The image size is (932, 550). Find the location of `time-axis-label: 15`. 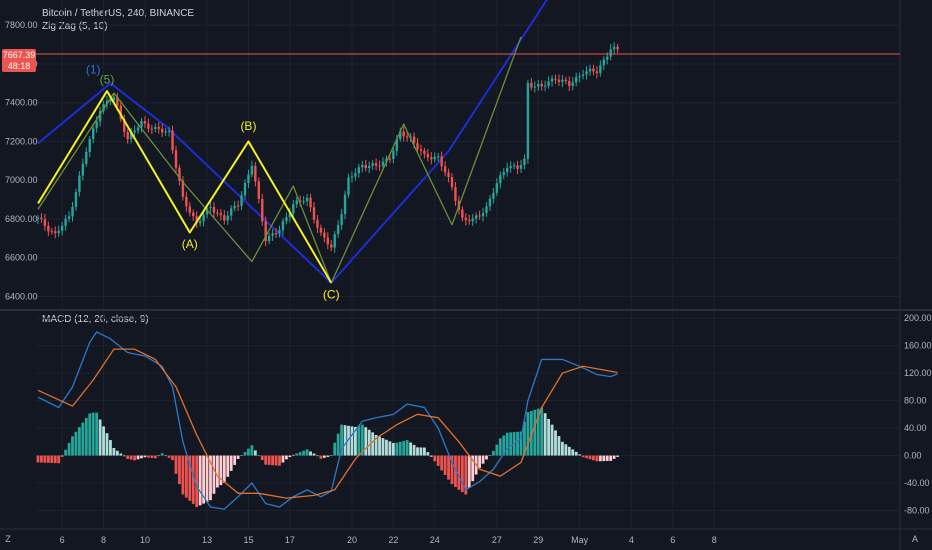

time-axis-label: 15 is located at coordinates (248, 540).